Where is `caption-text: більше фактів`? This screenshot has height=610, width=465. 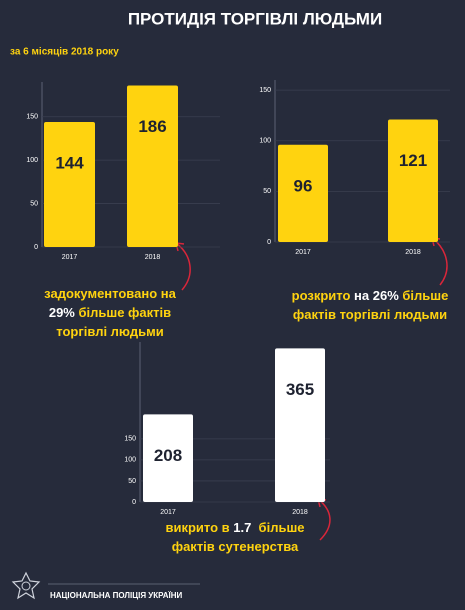
caption-text: більше фактів is located at coordinates (123, 312).